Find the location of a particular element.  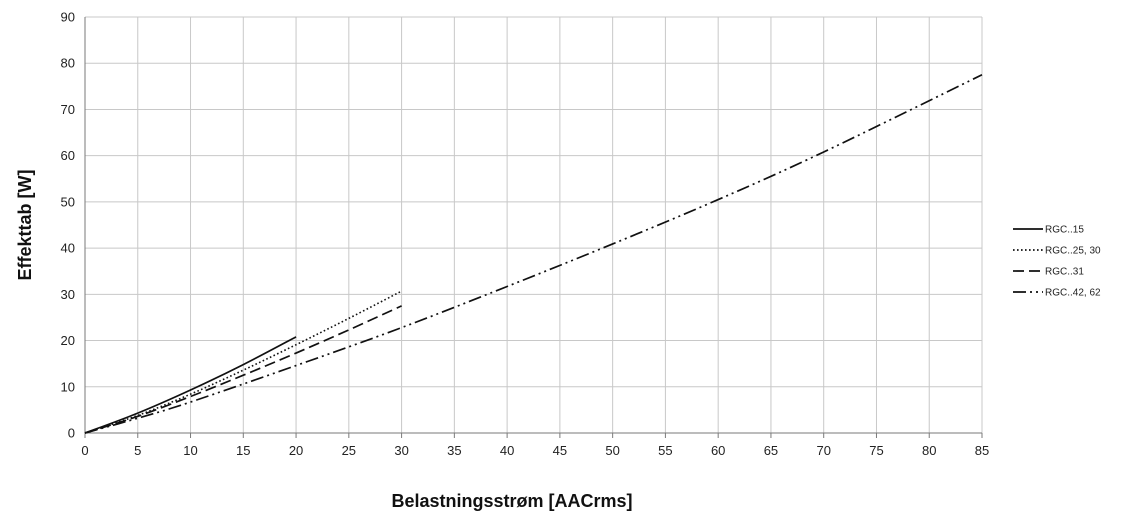

x-tick-label: 20 is located at coordinates (296, 450).